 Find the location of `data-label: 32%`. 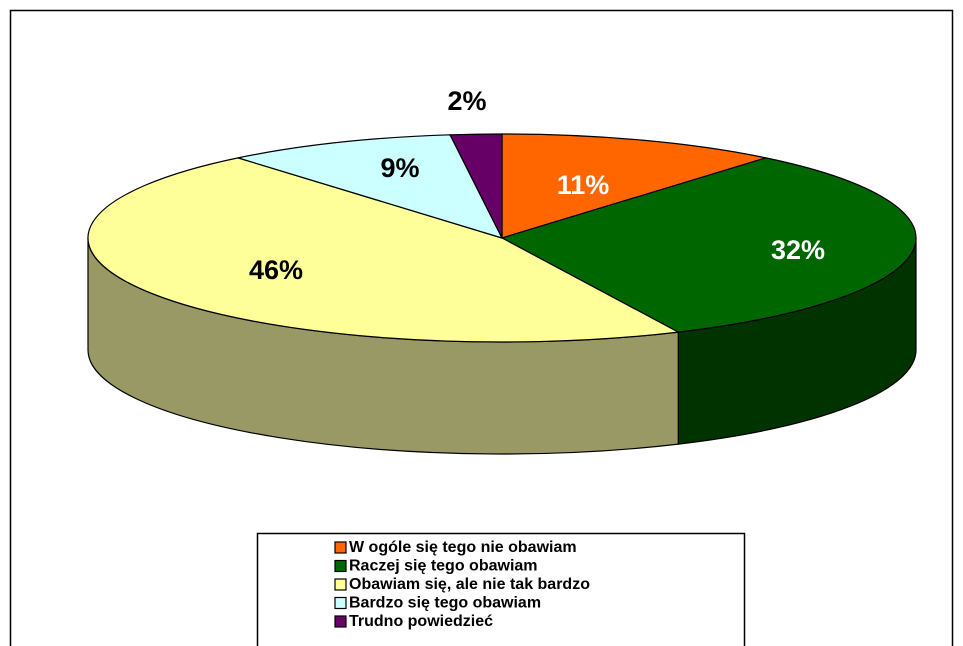

data-label: 32% is located at coordinates (798, 250).